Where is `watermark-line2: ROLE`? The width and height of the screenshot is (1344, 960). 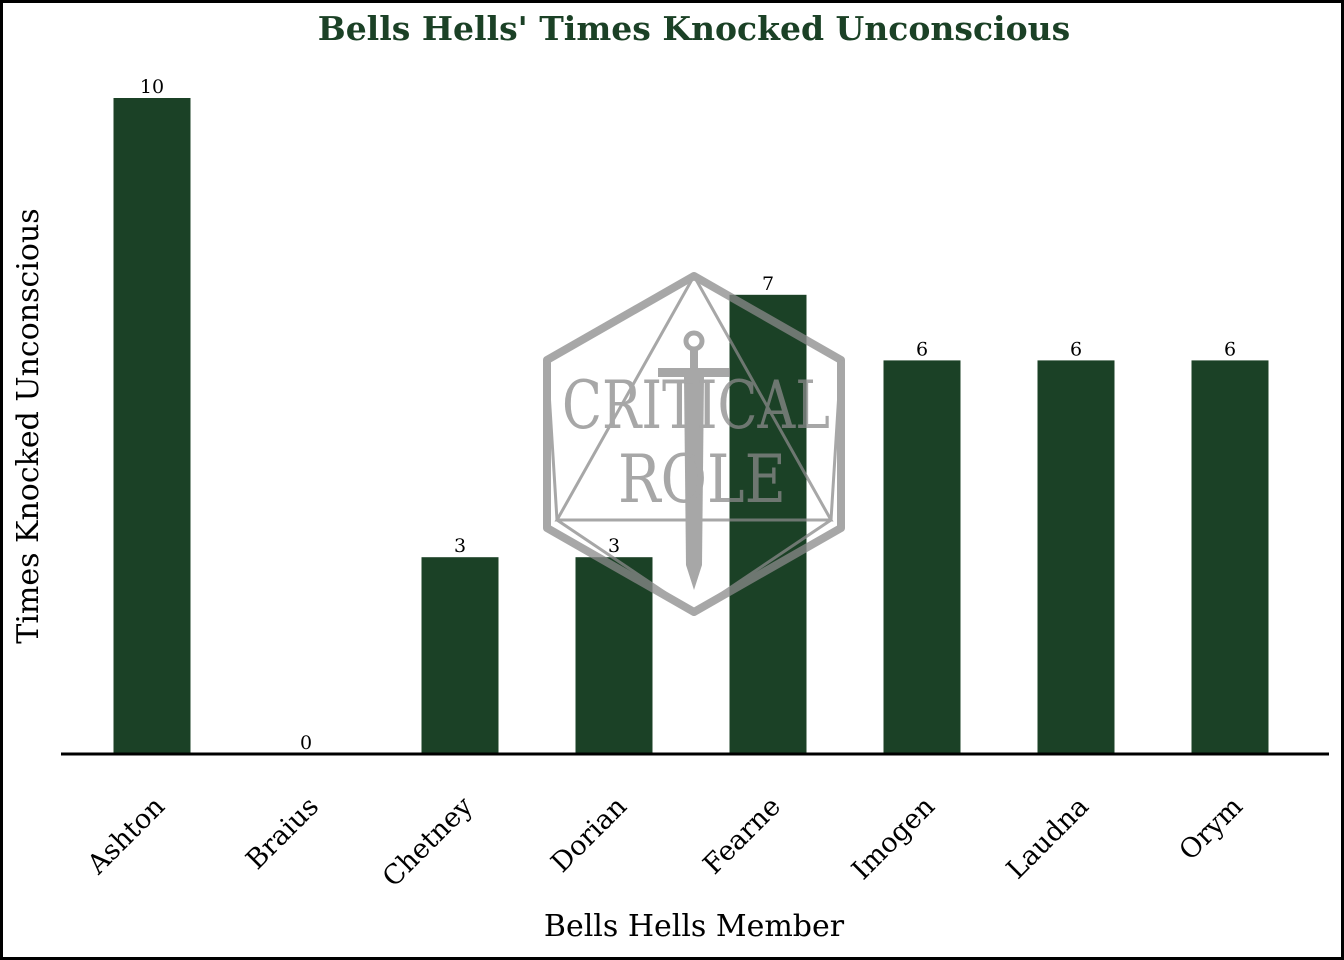
watermark-line2: ROLE is located at coordinates (702, 479).